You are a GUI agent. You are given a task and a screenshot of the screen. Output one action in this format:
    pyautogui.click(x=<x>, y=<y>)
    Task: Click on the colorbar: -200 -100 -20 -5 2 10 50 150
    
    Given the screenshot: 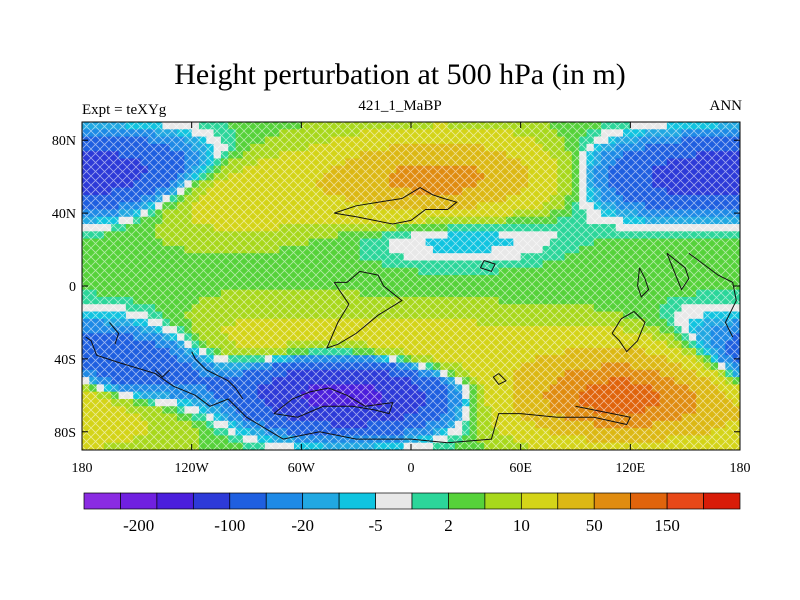 What is the action you would take?
    pyautogui.click(x=412, y=513)
    